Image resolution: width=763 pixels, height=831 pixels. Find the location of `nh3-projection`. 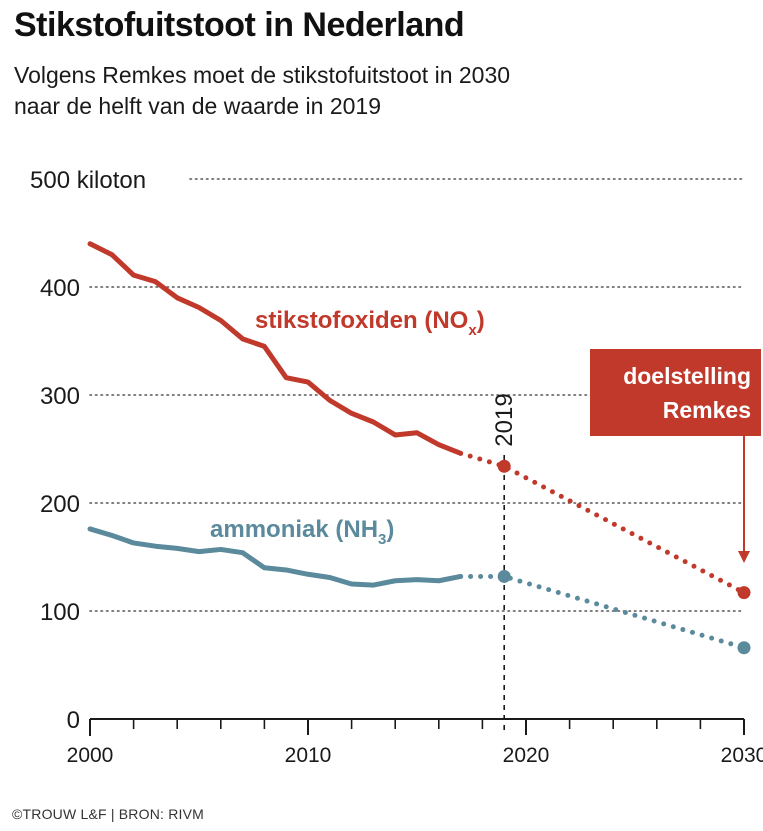

nh3-projection is located at coordinates (602, 612).